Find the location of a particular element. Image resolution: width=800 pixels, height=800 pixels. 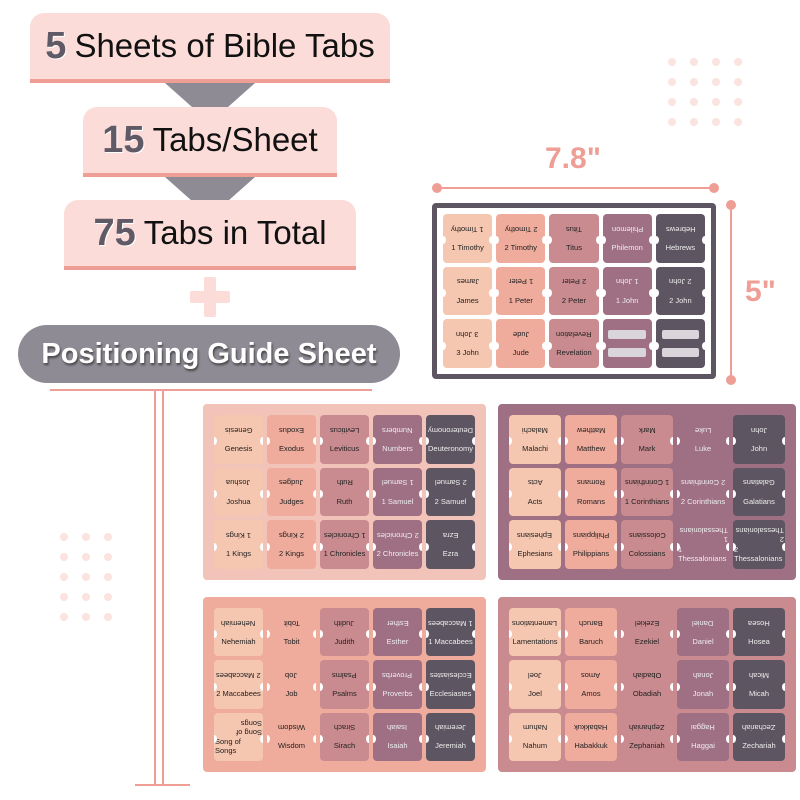

tab-label: Philippians is located at coordinates (591, 554).